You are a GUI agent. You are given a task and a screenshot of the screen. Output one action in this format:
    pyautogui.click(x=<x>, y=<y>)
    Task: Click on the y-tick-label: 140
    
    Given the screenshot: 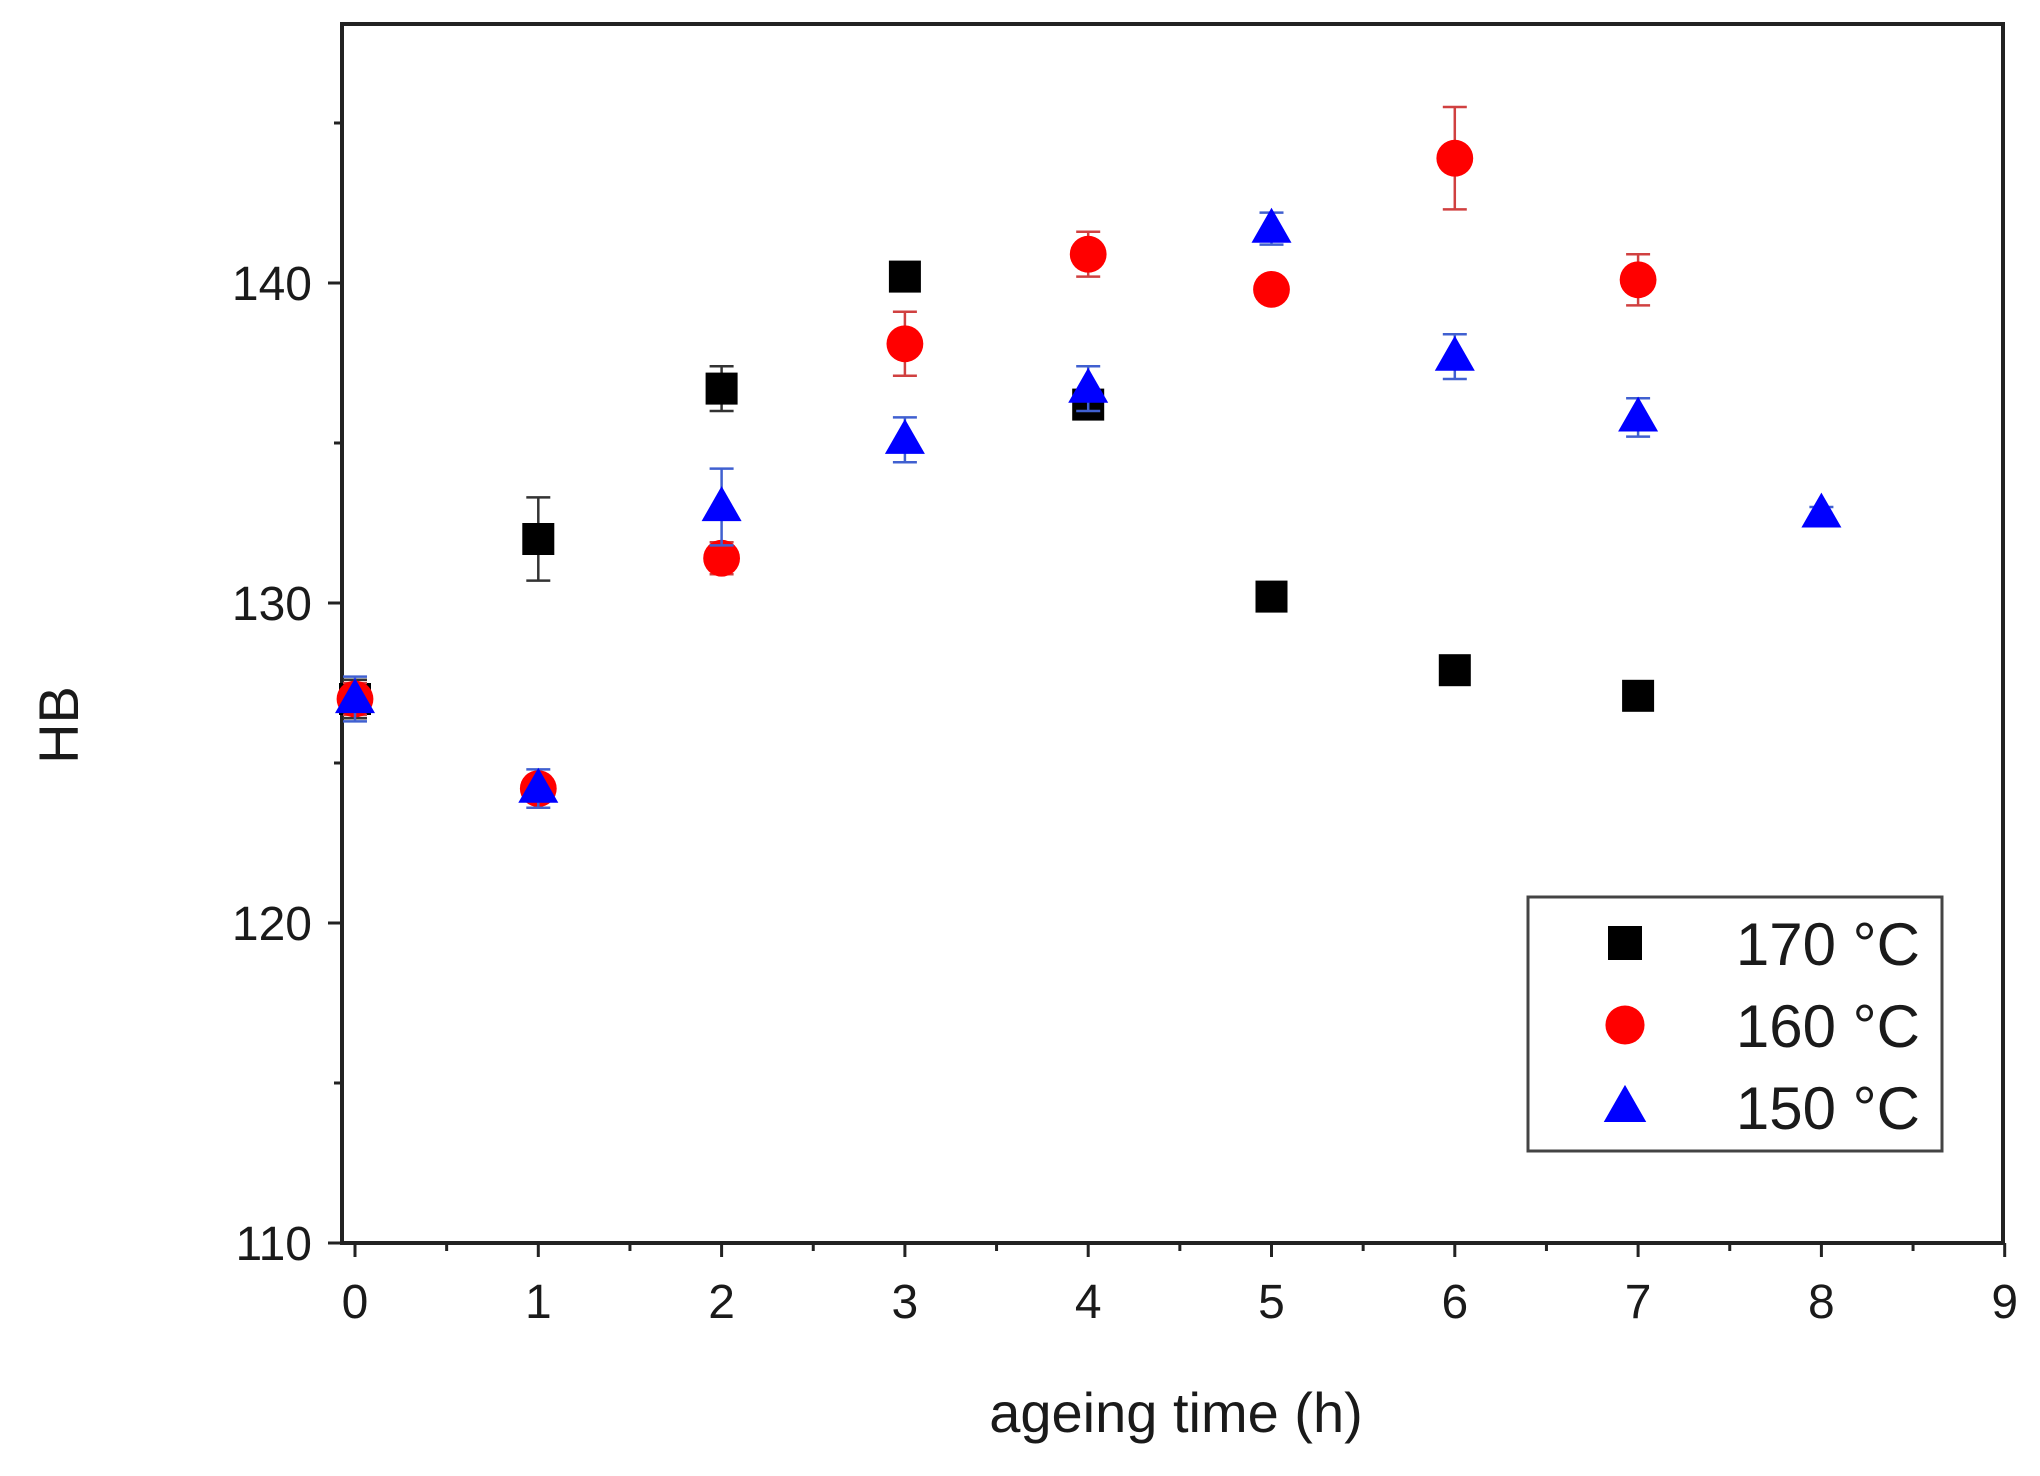 What is the action you would take?
    pyautogui.click(x=272, y=284)
    